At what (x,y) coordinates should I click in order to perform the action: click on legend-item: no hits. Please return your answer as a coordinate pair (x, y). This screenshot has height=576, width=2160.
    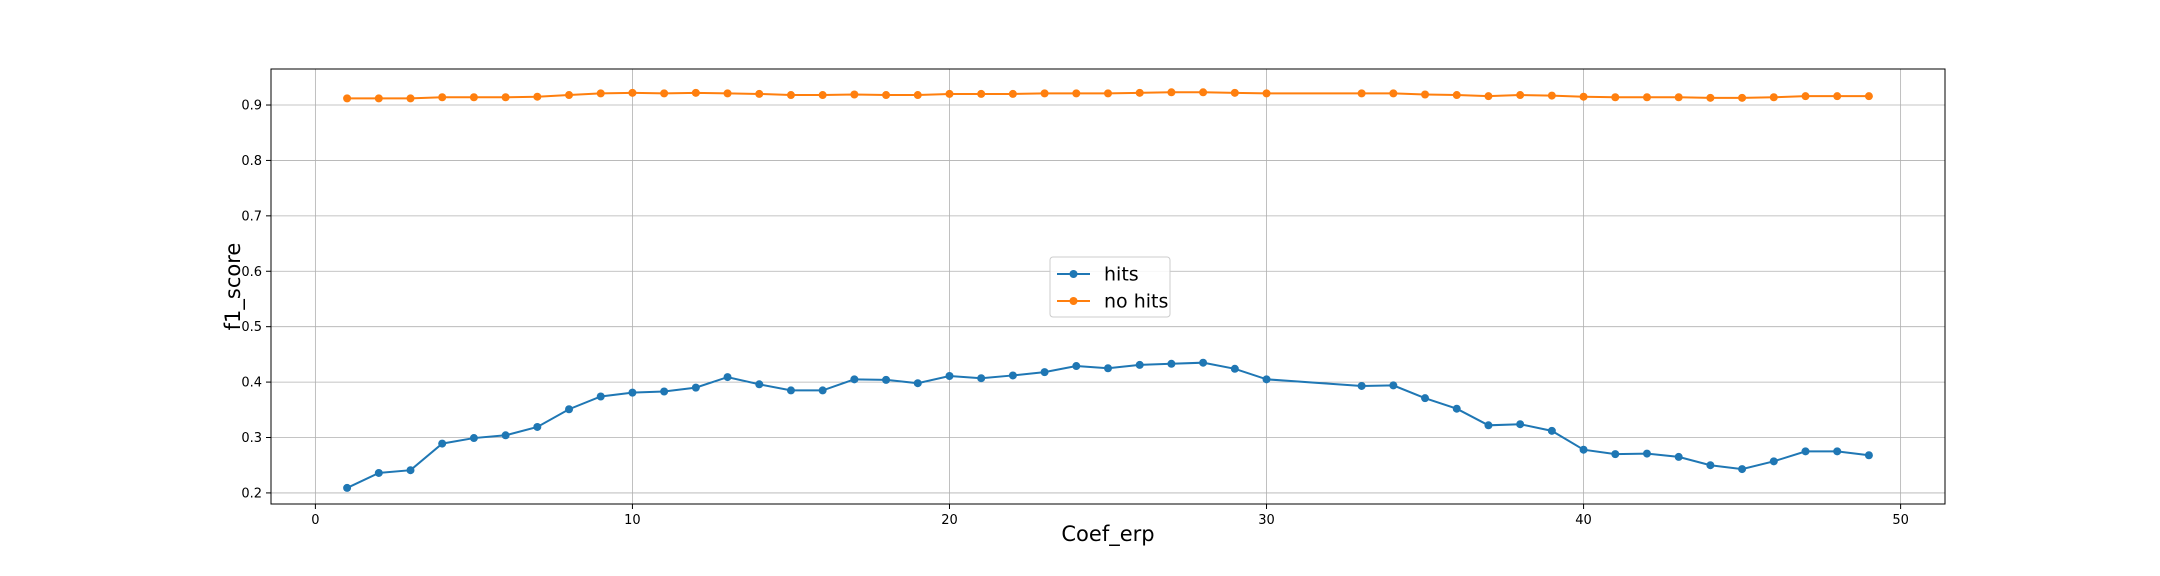
    Looking at the image, I should click on (1112, 302).